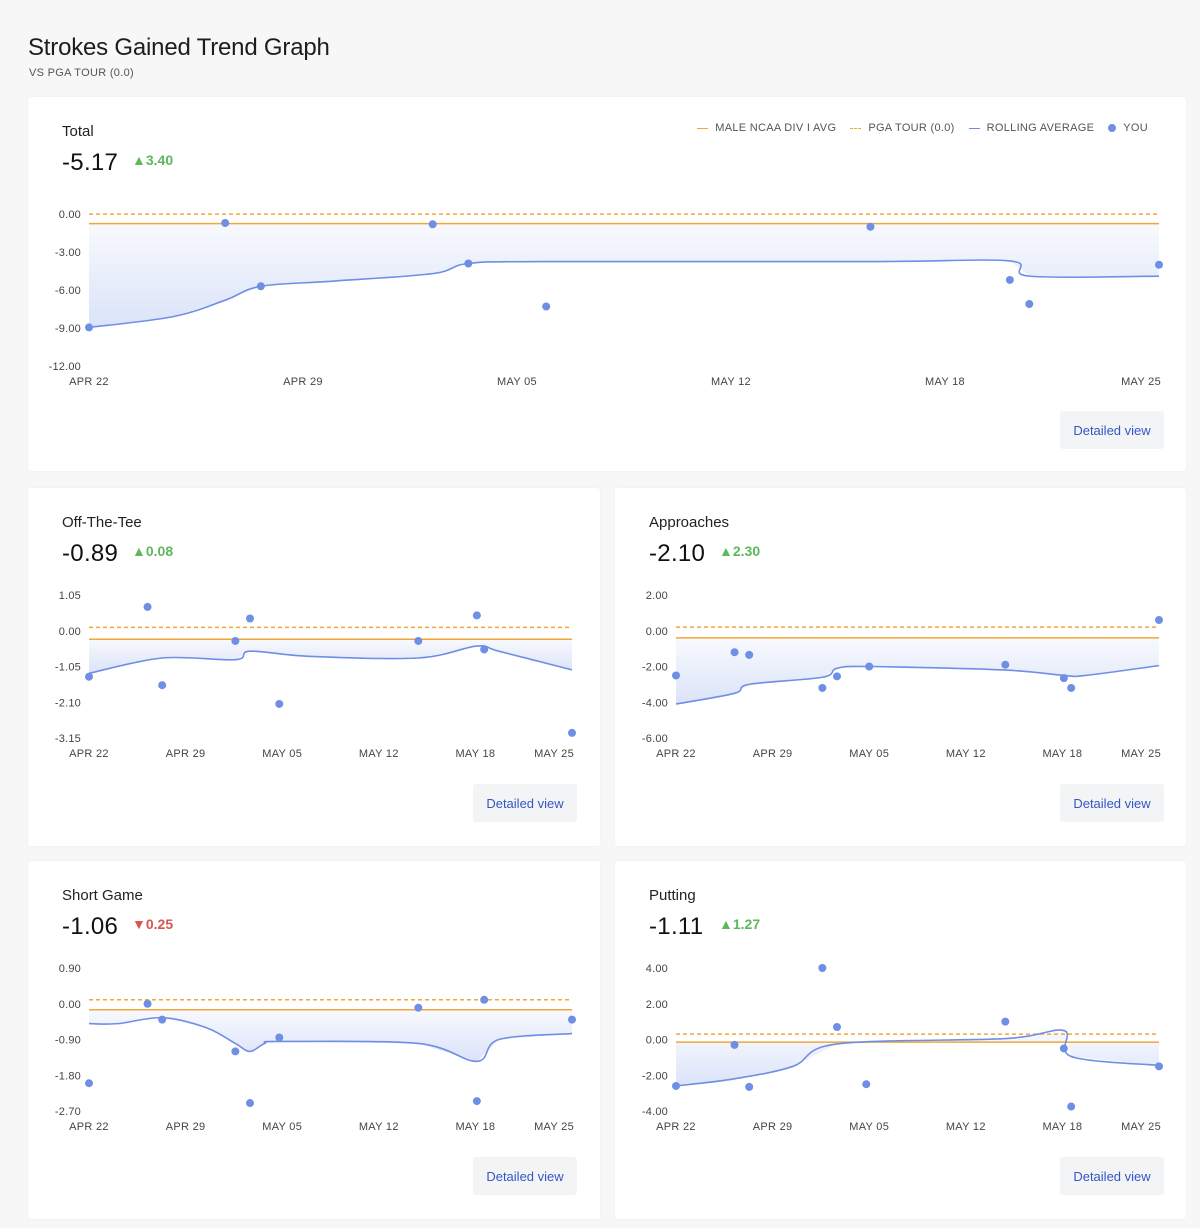 The height and width of the screenshot is (1228, 1200). Describe the element at coordinates (78, 131) in the screenshot. I see `card-title: Total` at that location.